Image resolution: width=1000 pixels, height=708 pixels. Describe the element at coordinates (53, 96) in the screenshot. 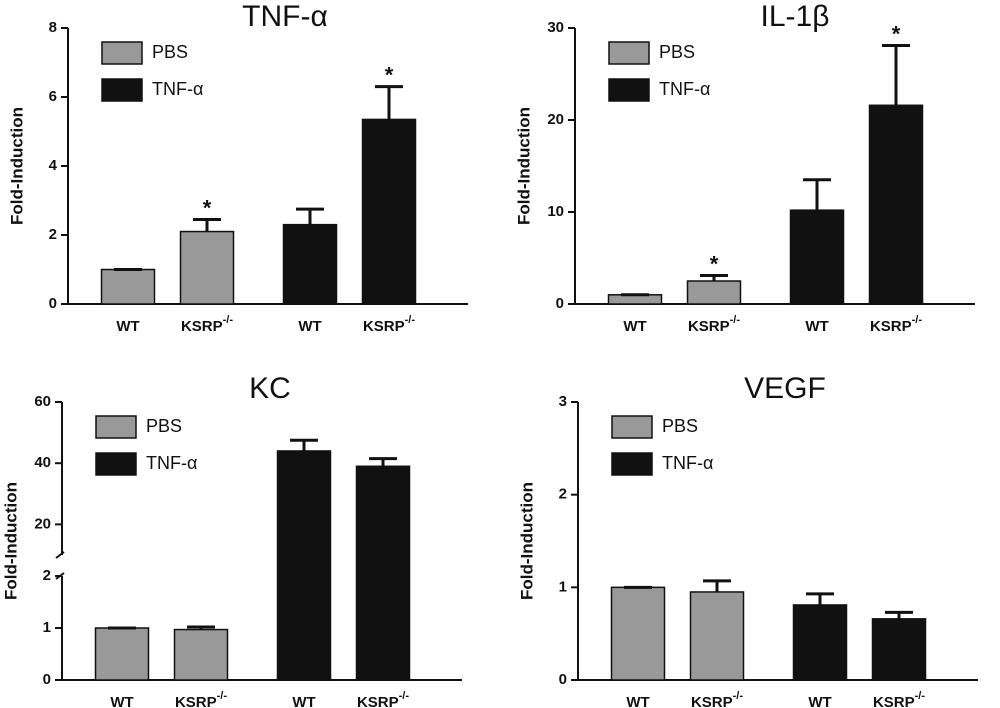

I see `y-tick-label: 6` at that location.